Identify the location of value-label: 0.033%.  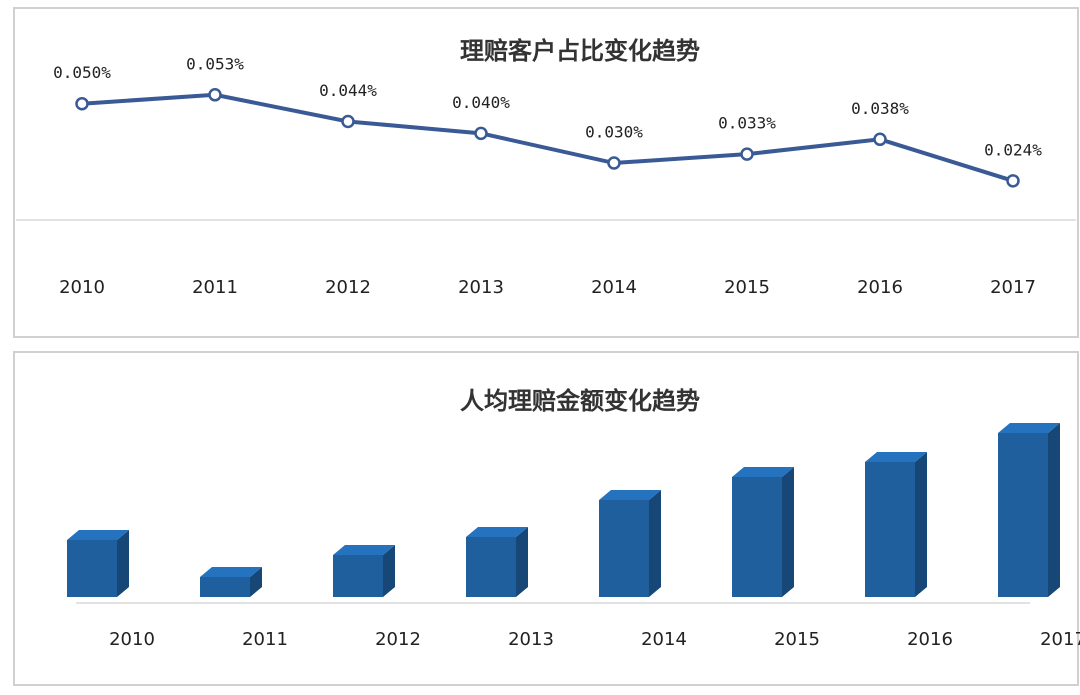
(747, 123).